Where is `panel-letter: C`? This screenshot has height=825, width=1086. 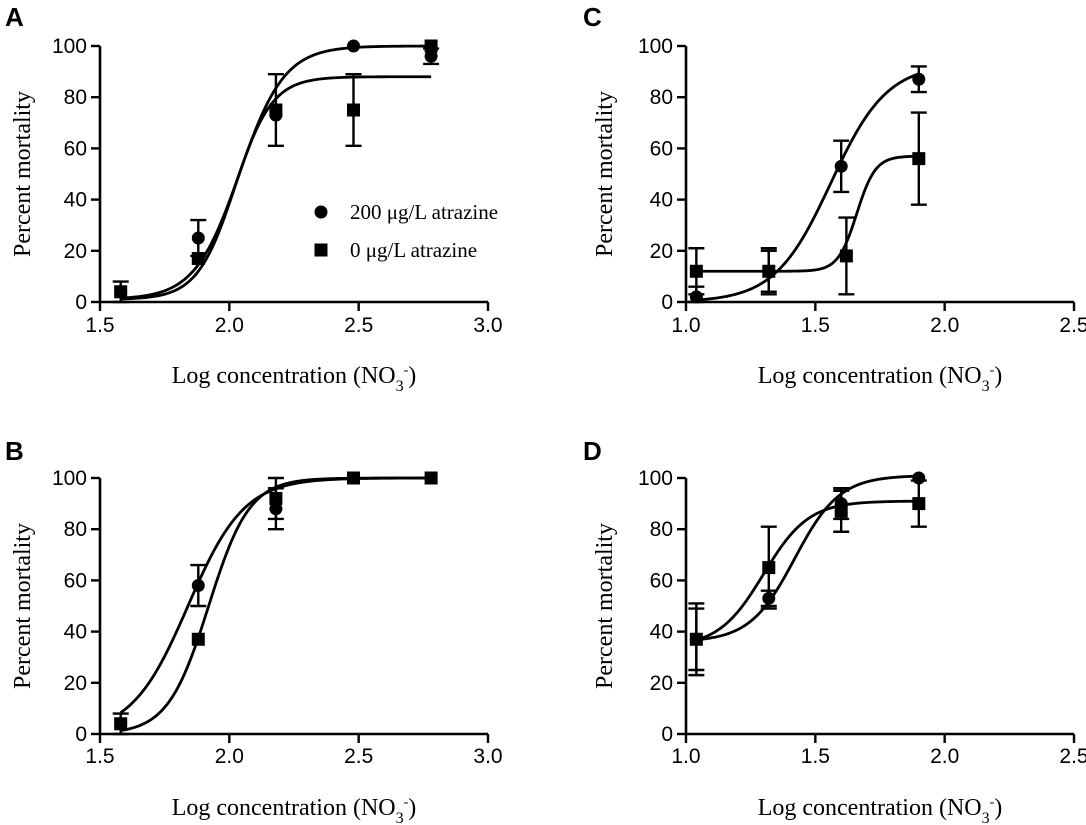 panel-letter: C is located at coordinates (592, 17).